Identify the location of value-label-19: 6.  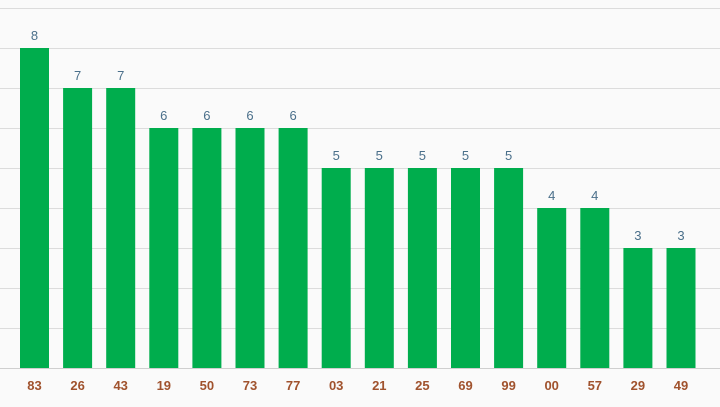
(163, 115).